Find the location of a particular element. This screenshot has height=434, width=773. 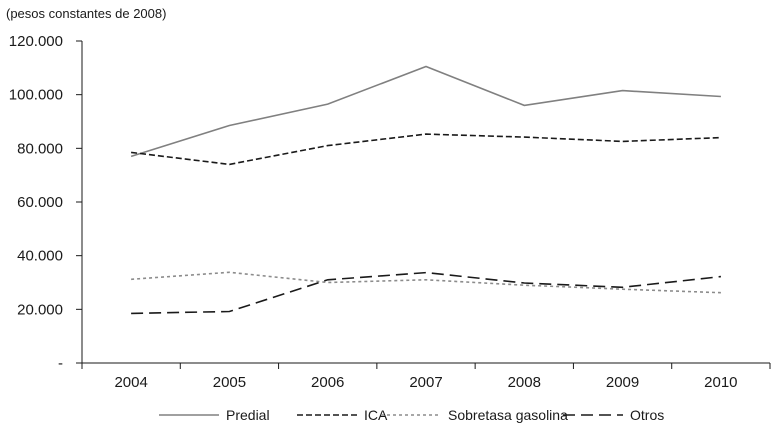

legend-label-predial: Predial is located at coordinates (248, 415).